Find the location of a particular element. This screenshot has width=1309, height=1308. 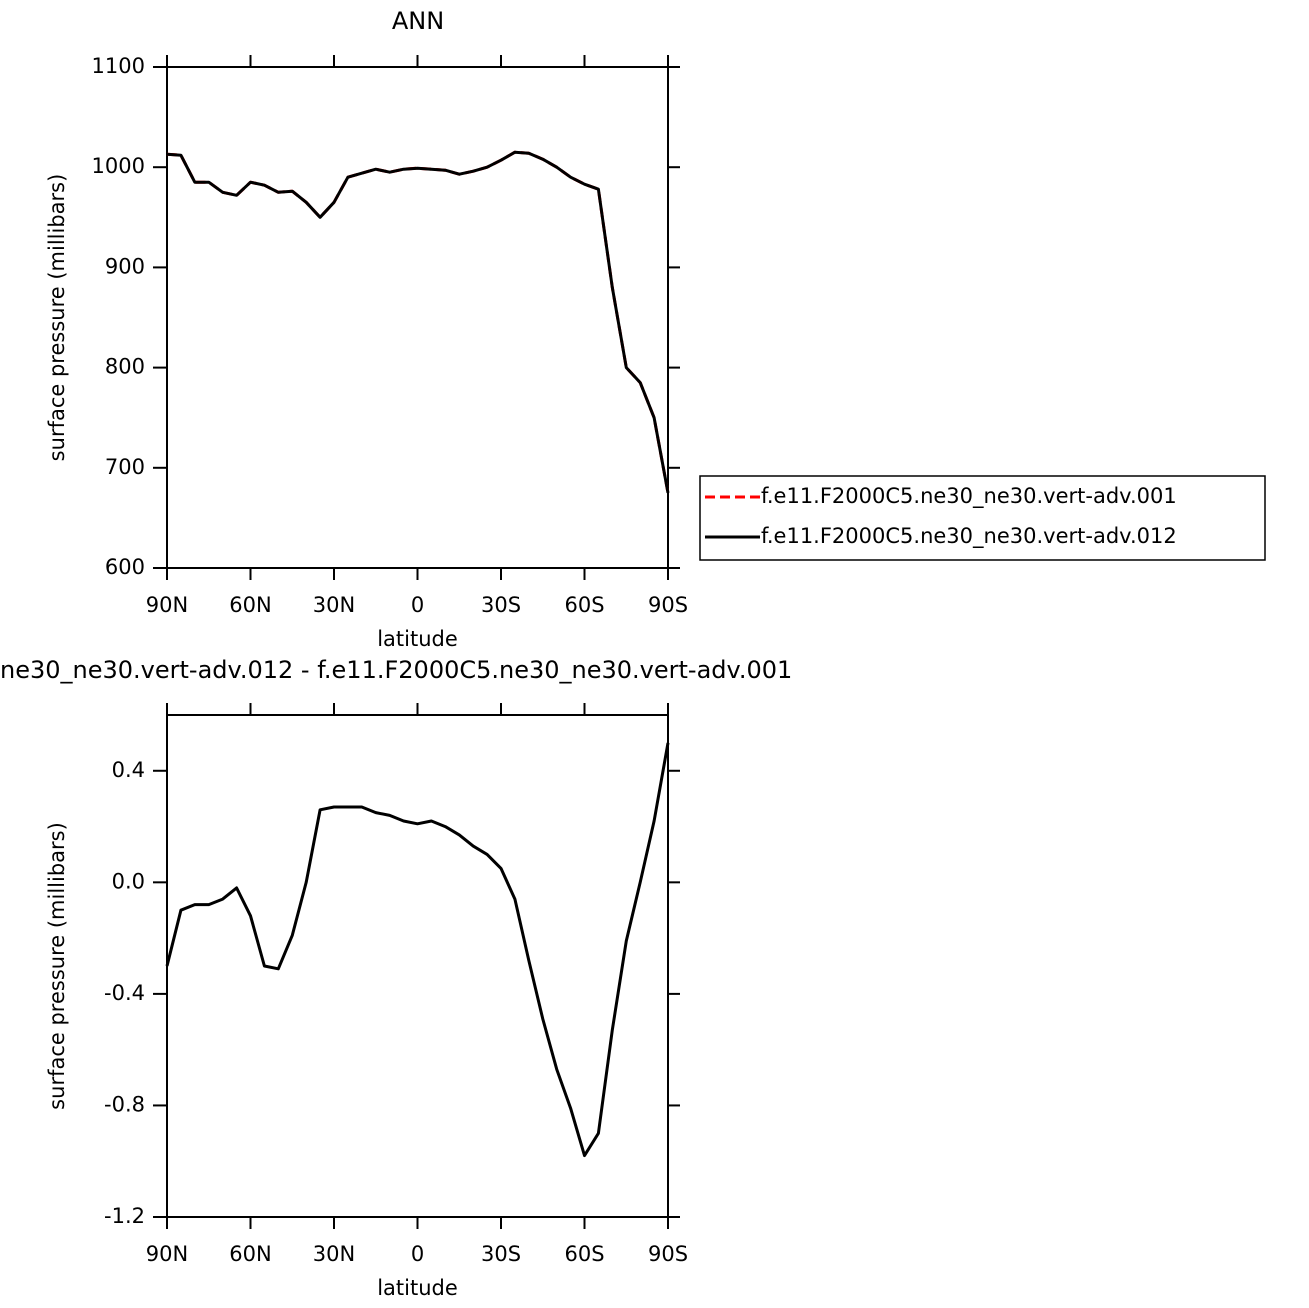

legend-box is located at coordinates (982, 518).